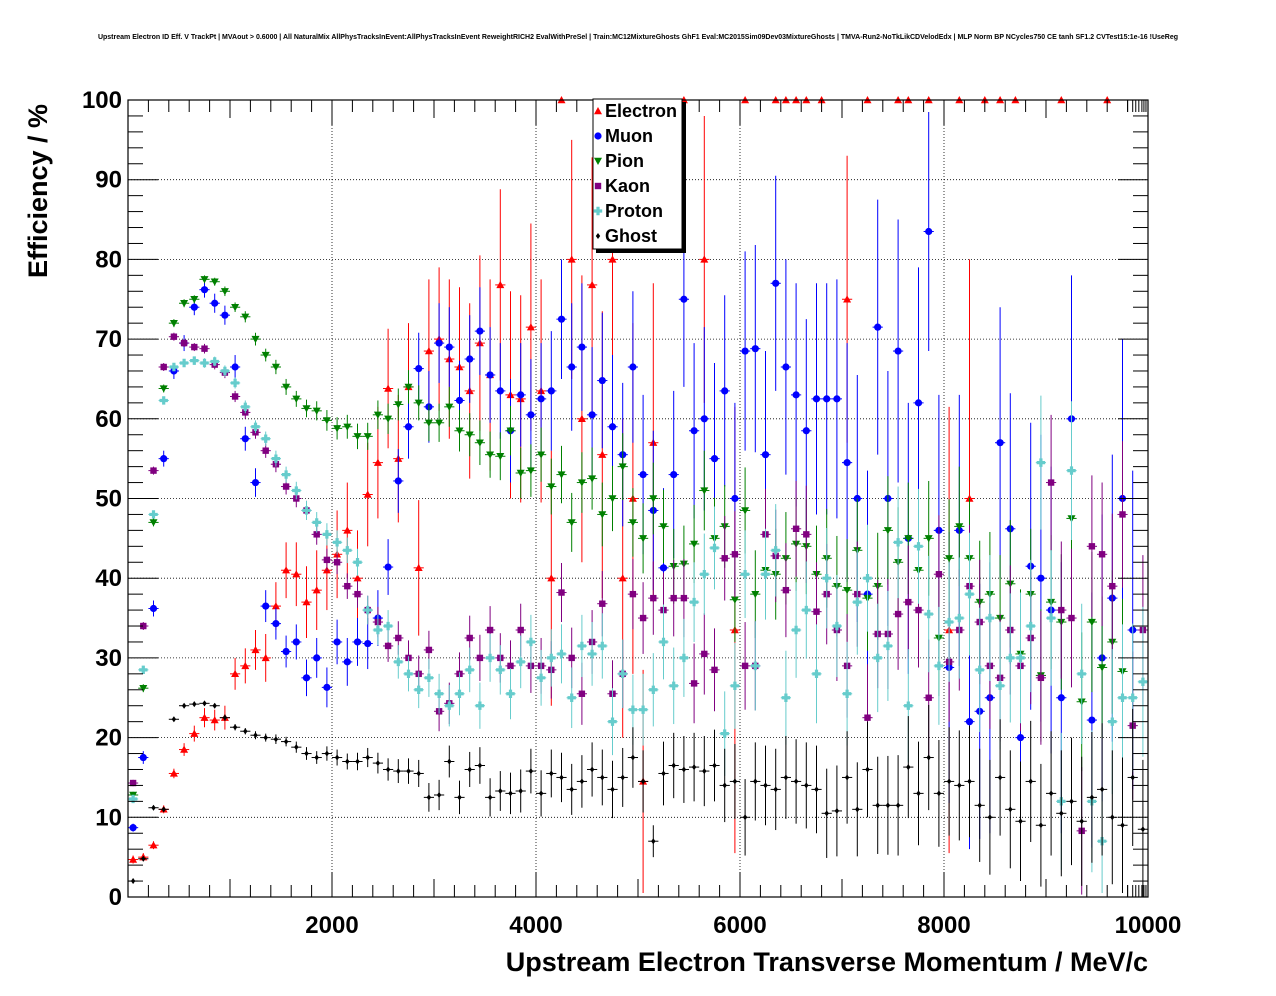 Image resolution: width=1276 pixels, height=996 pixels. What do you see at coordinates (108, 499) in the screenshot?
I see `y-tick-label: 50` at bounding box center [108, 499].